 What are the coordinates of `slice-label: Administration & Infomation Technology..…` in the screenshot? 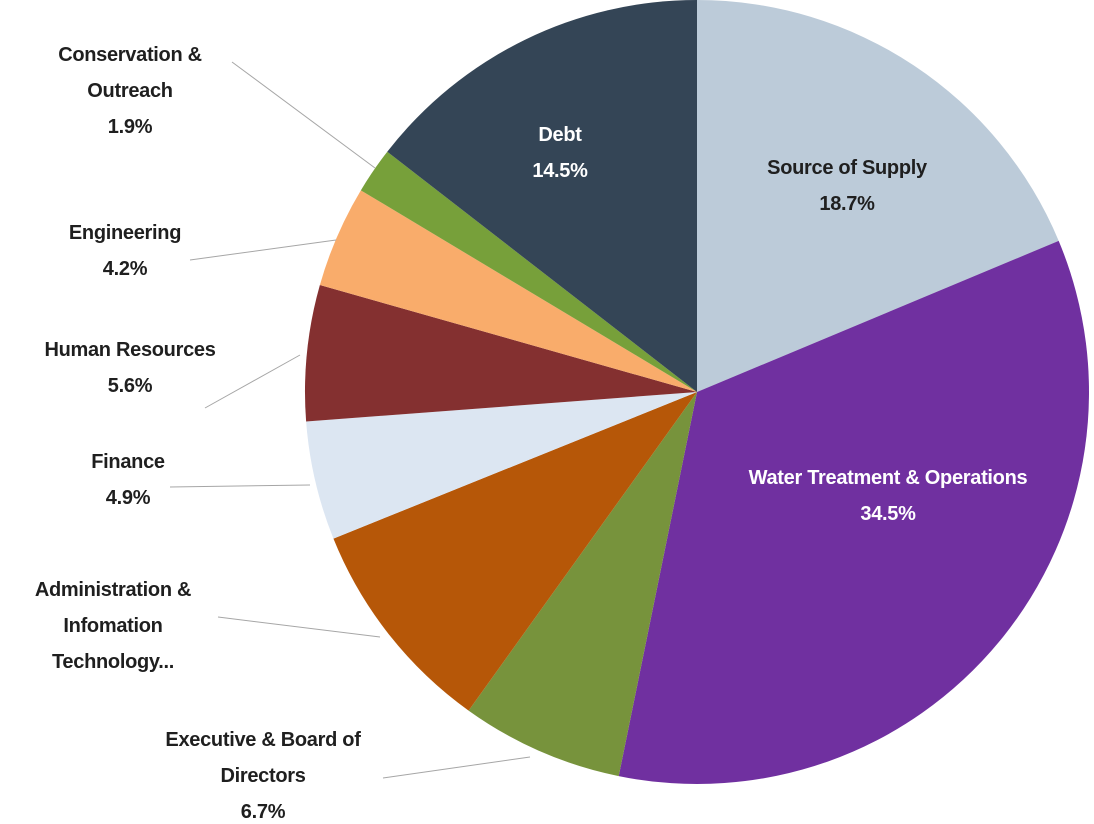 It's located at (113, 626).